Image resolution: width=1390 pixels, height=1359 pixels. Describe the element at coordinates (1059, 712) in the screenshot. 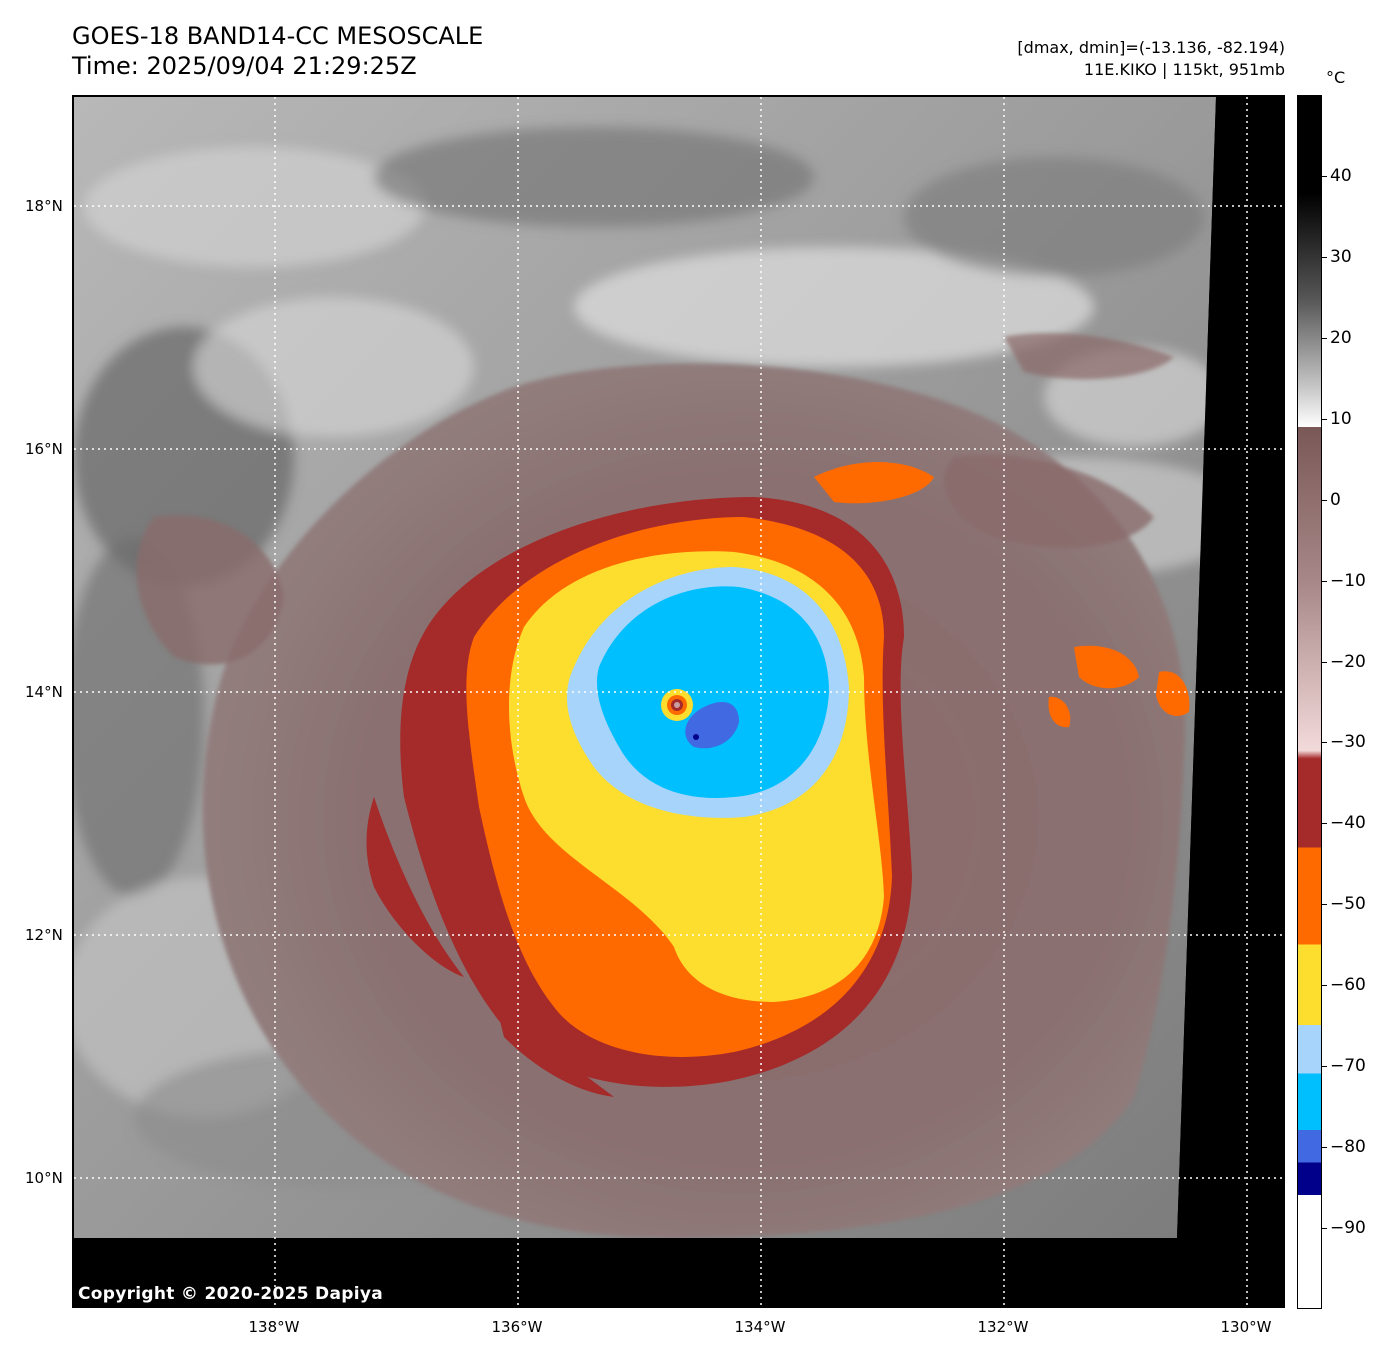

I see `convection-orange-e3` at that location.